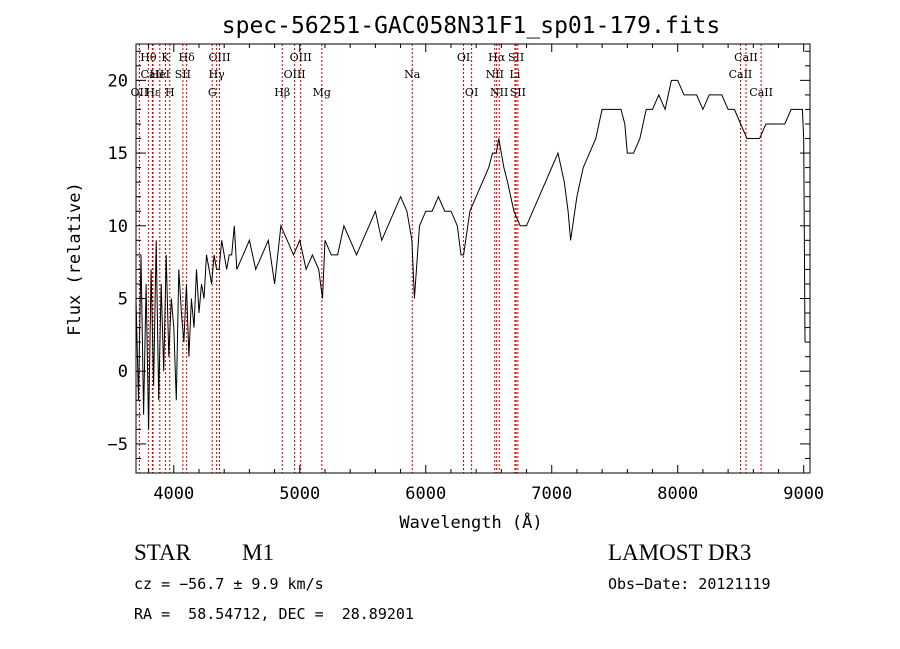  What do you see at coordinates (153, 92) in the screenshot?
I see `marker-label: Hε` at bounding box center [153, 92].